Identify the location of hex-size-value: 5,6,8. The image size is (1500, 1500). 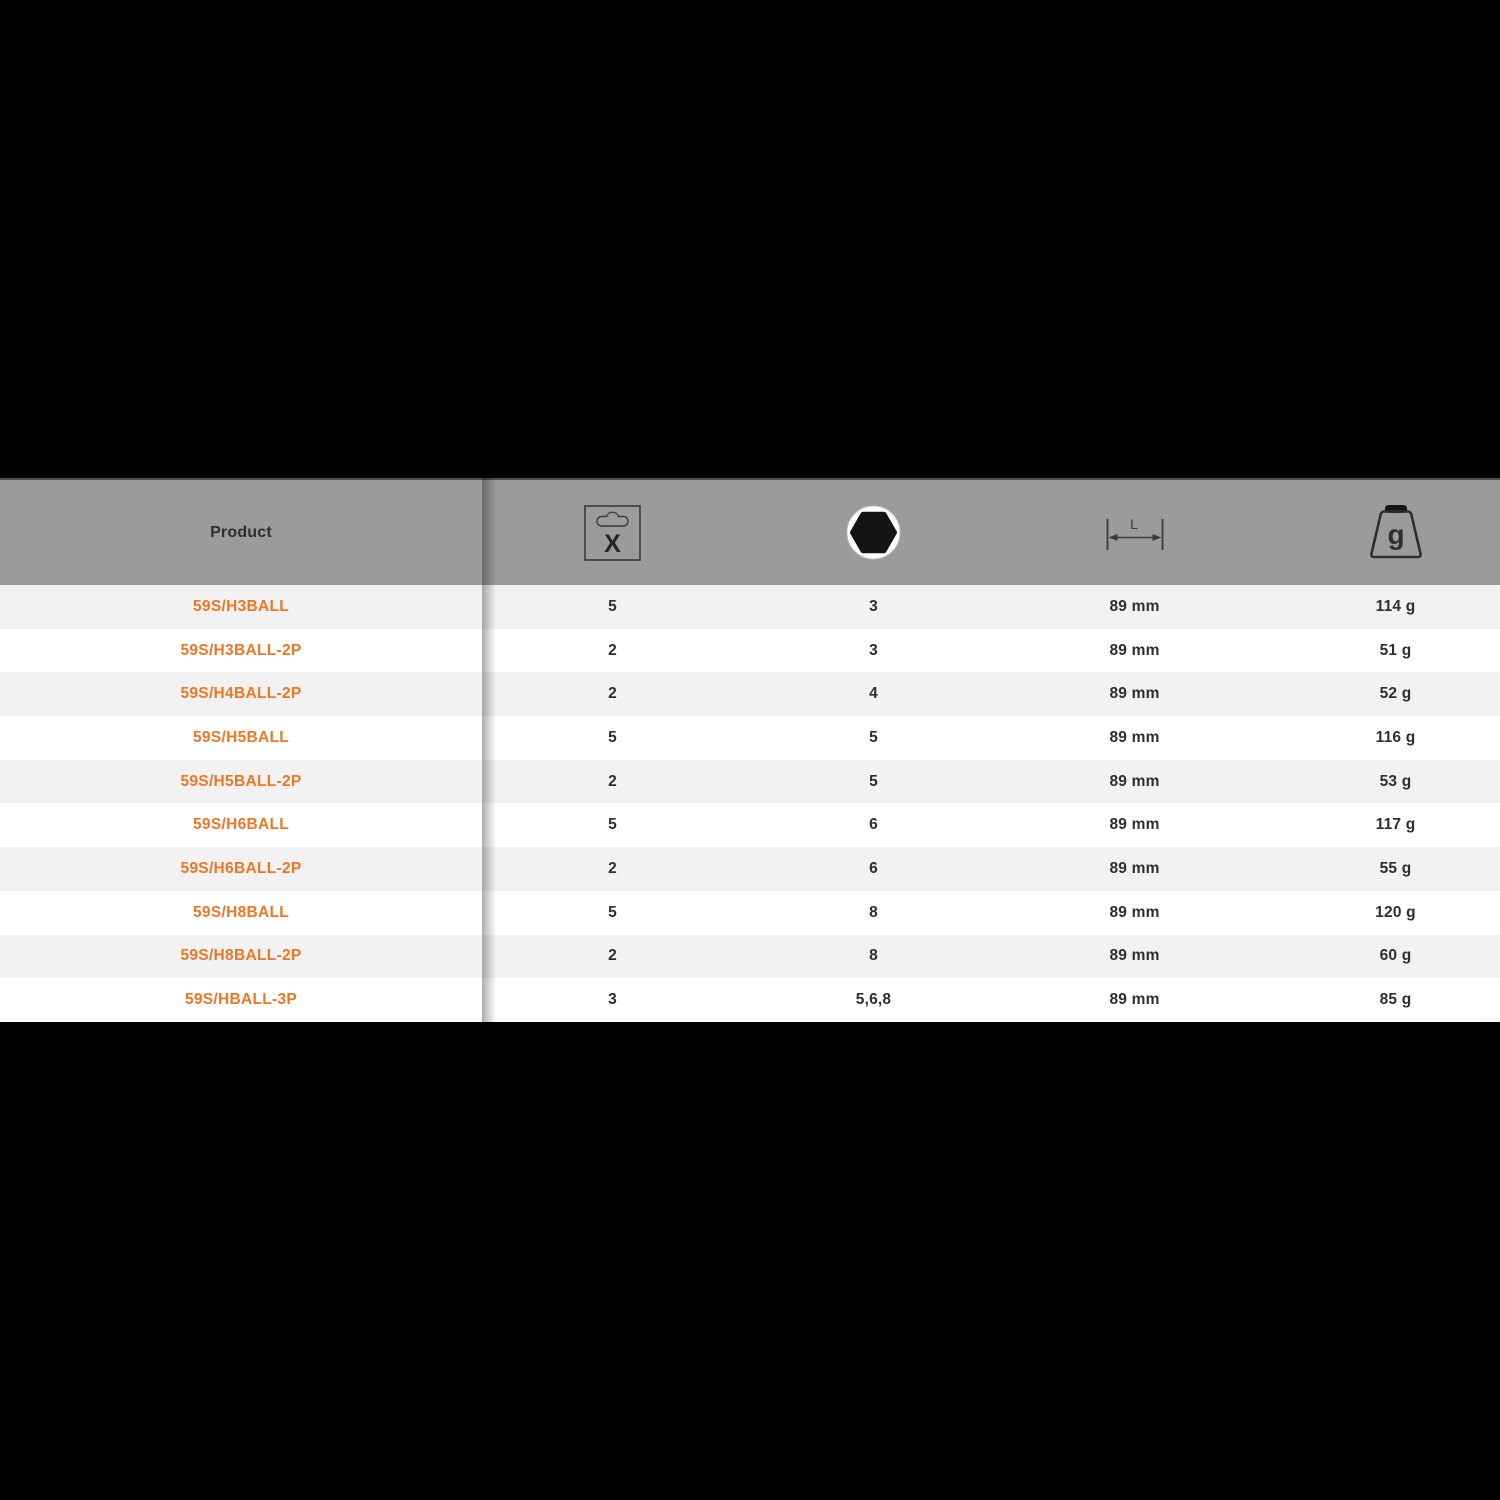
(873, 1000).